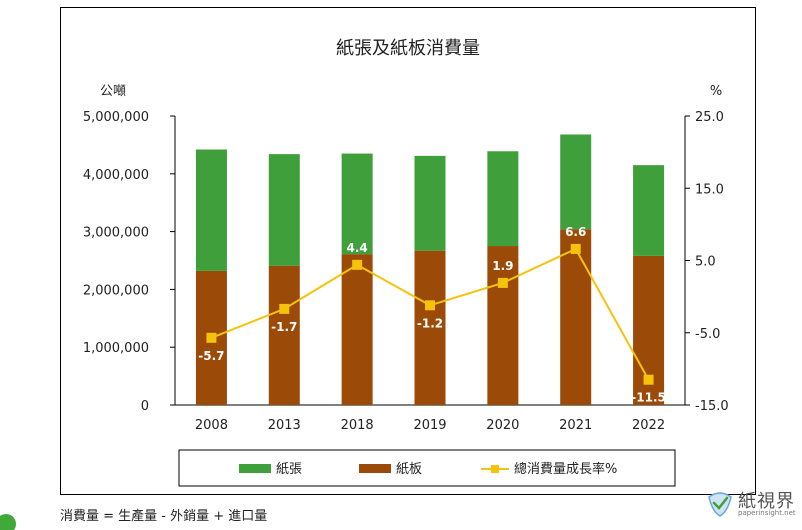 This screenshot has width=802, height=530. What do you see at coordinates (720, 504) in the screenshot?
I see `logo-mark-icon` at bounding box center [720, 504].